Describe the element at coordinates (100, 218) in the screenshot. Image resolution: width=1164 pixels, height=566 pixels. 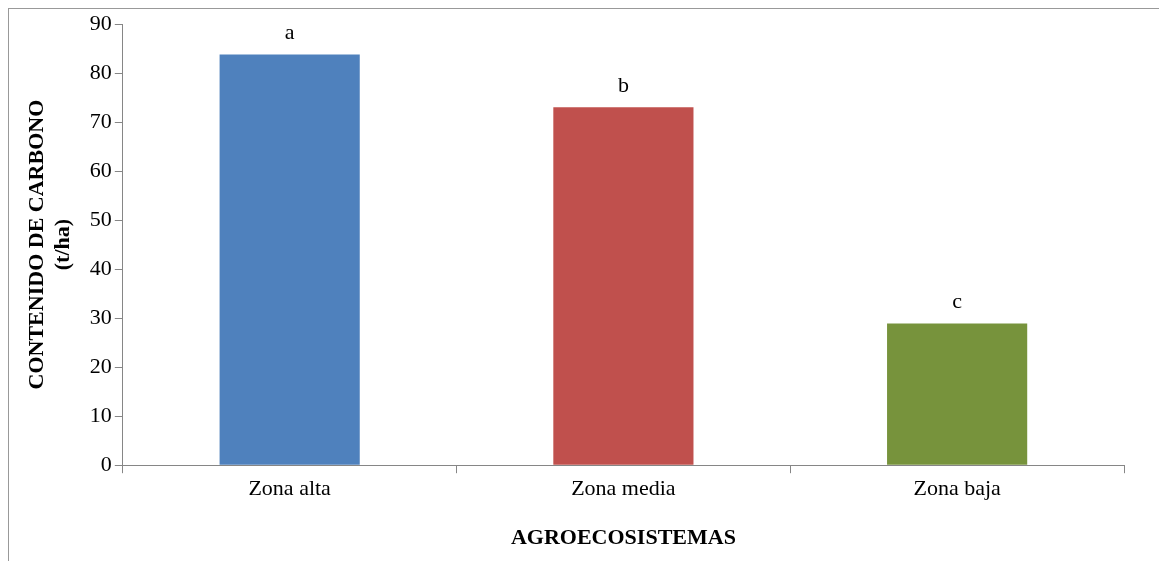
I see `y-tick-label: 50` at that location.